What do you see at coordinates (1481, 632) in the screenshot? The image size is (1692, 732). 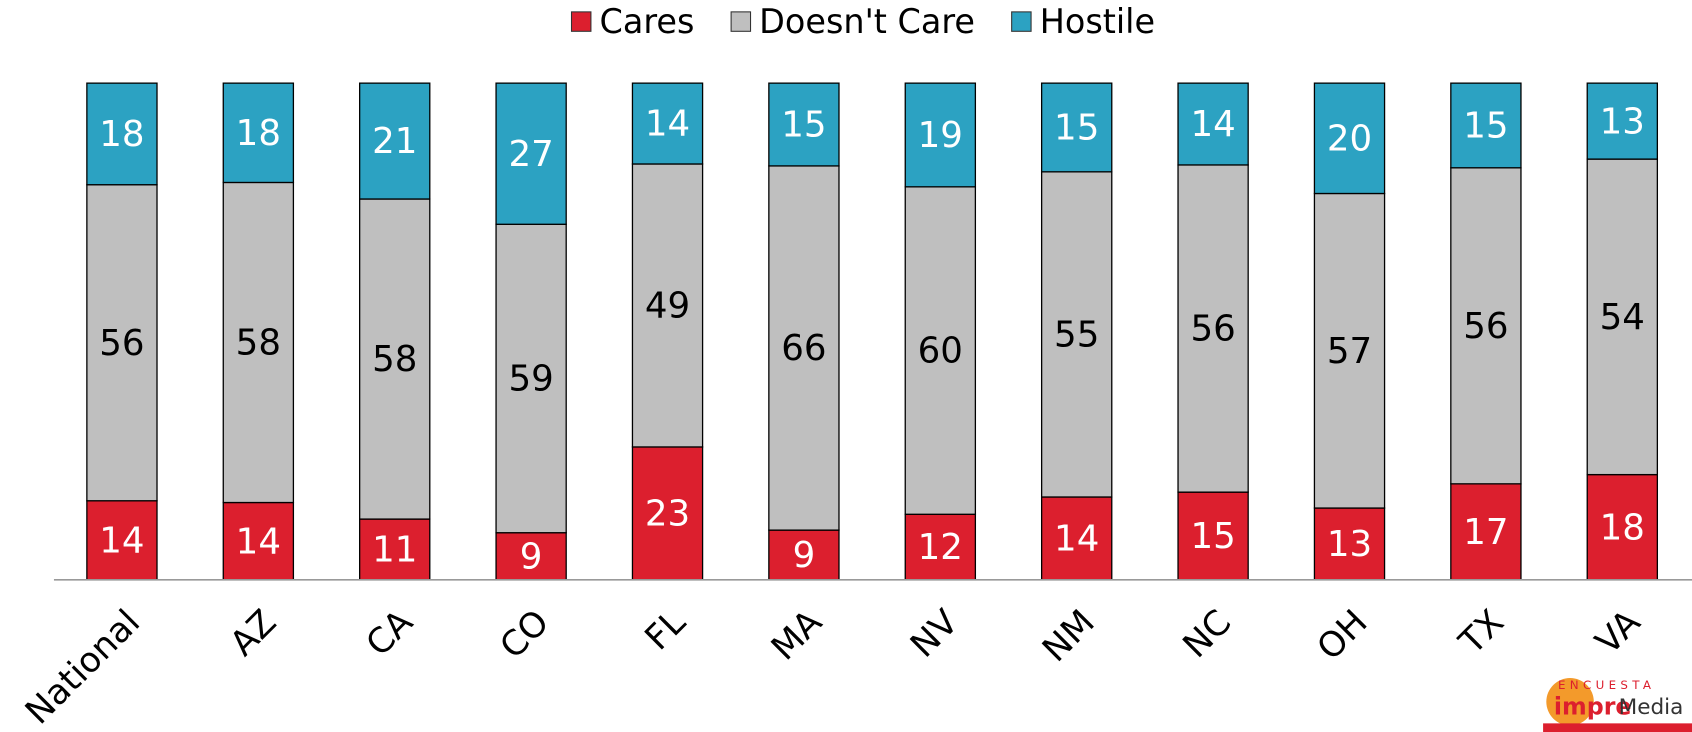 I see `x-tick-label: TX` at bounding box center [1481, 632].